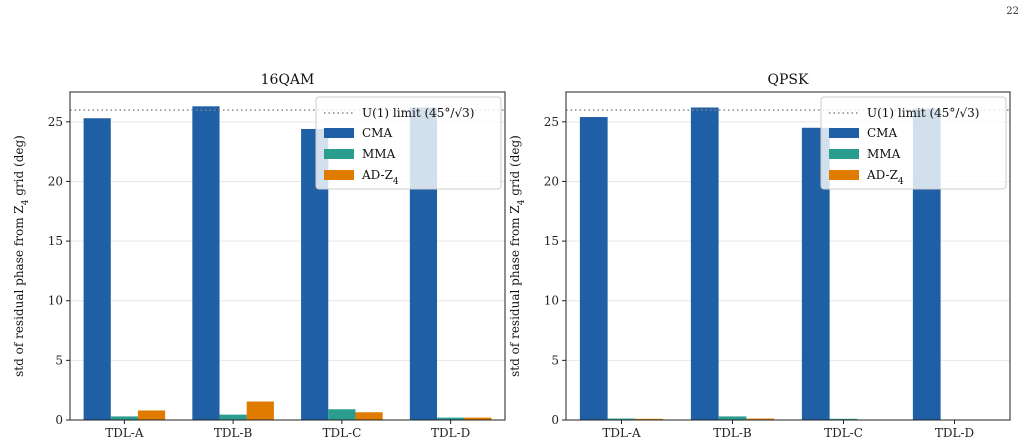  What do you see at coordinates (288, 80) in the screenshot?
I see `chart-title: 16QAM` at bounding box center [288, 80].